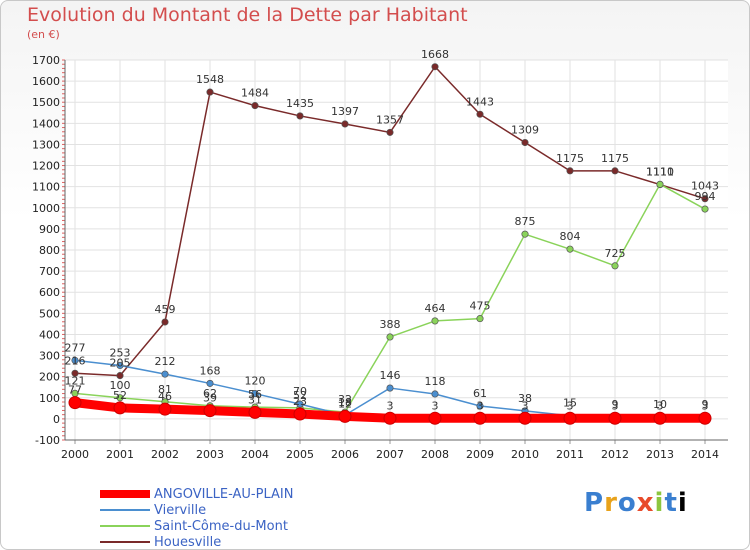 This screenshot has height=550, width=750. Describe the element at coordinates (705, 454) in the screenshot. I see `x-tick-label: 2014` at that location.